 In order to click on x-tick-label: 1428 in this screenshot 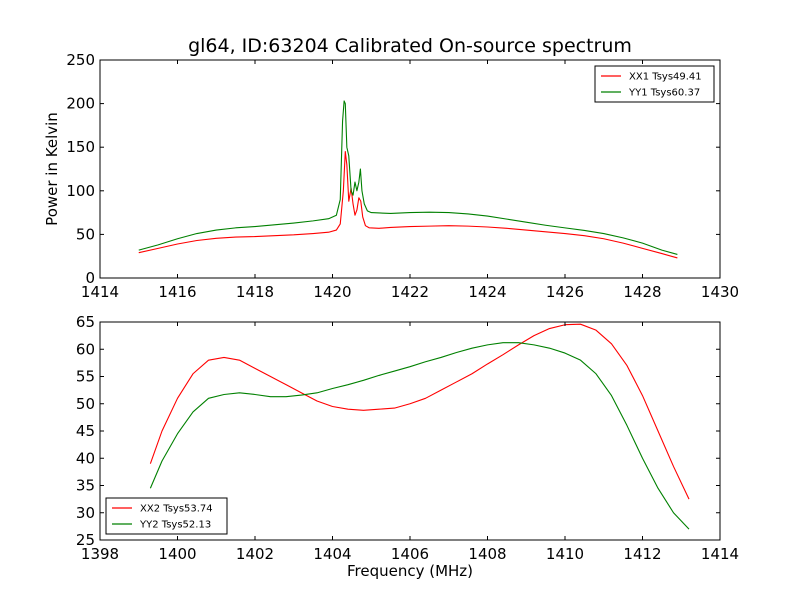, I will do `click(642, 292)`.